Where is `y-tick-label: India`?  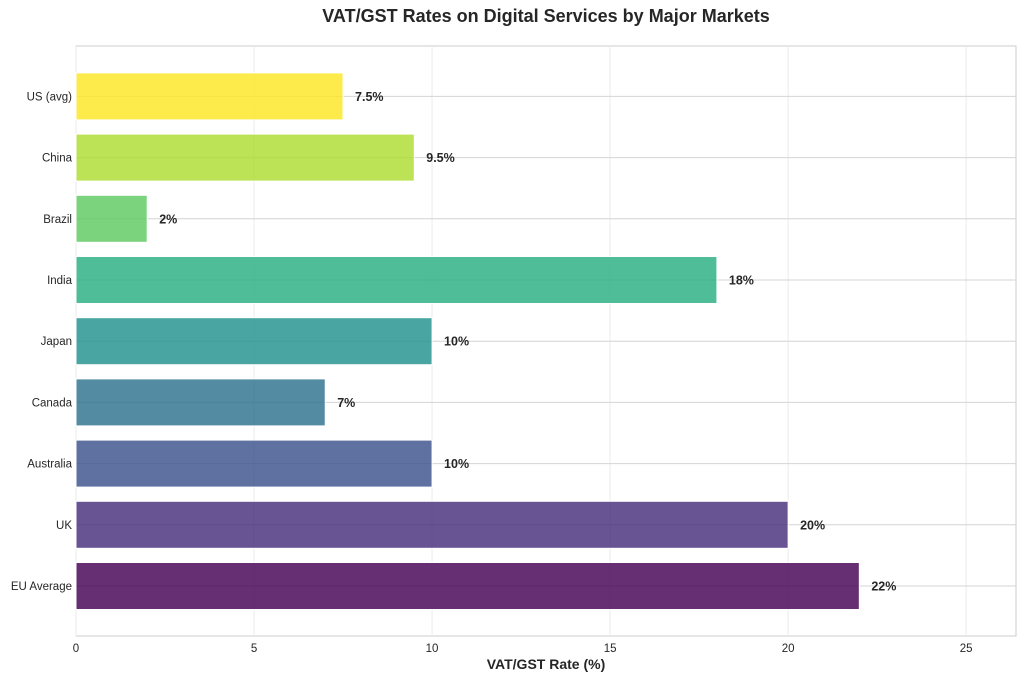
y-tick-label: India is located at coordinates (60, 281).